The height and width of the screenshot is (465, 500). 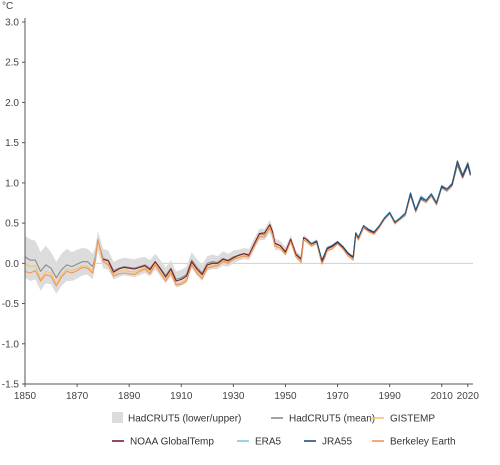 What do you see at coordinates (12, 103) in the screenshot?
I see `y-tick-label: 2.0` at bounding box center [12, 103].